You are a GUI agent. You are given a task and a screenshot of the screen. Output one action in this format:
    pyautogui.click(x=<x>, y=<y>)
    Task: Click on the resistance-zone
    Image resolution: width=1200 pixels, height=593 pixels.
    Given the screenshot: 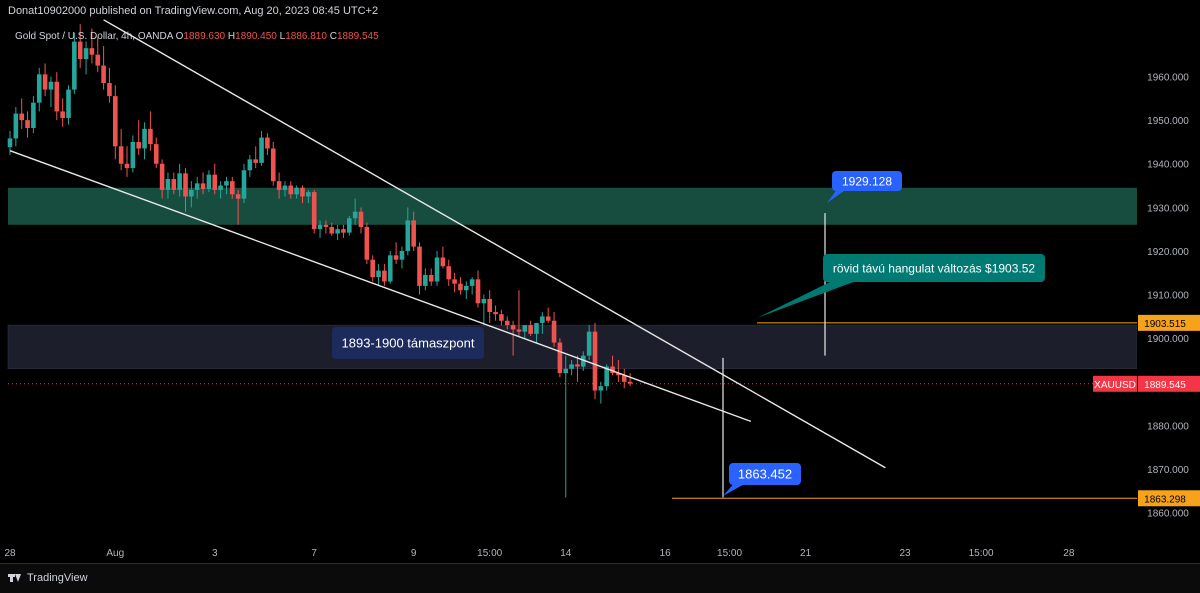 What is the action you would take?
    pyautogui.click(x=572, y=206)
    